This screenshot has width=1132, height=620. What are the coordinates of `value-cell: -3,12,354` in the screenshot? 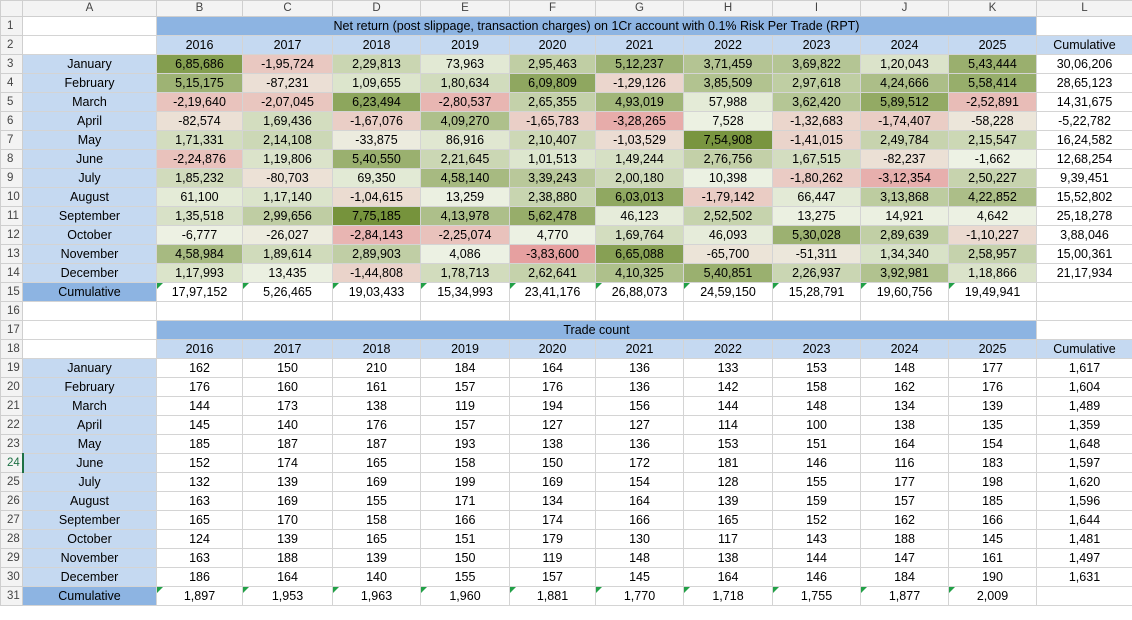 It's located at (904, 178).